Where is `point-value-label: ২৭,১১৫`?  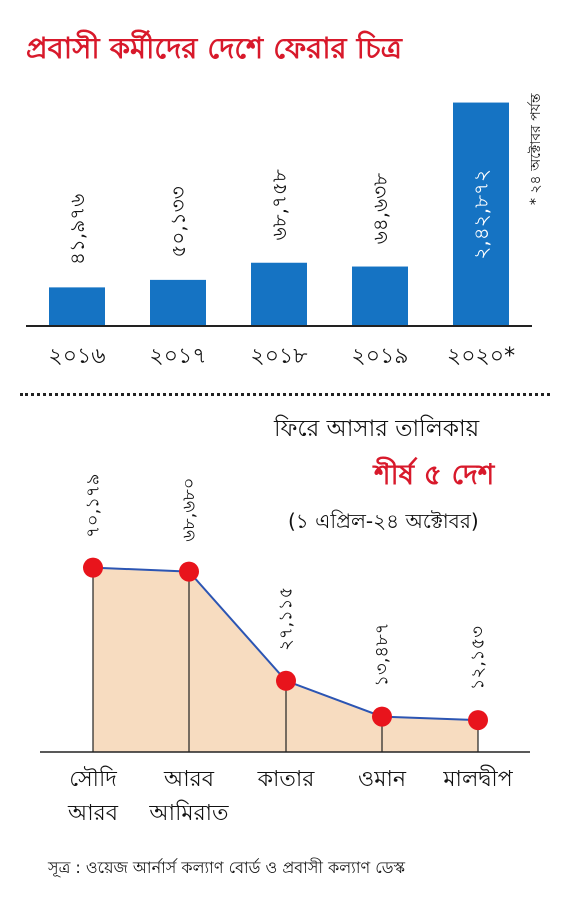
point-value-label: ২৭,১১৫ is located at coordinates (286, 619).